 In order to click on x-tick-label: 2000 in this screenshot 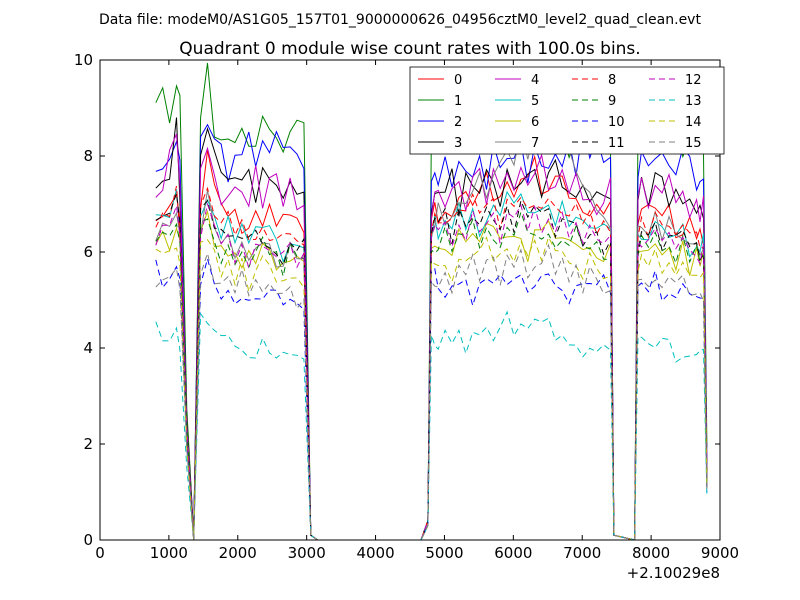, I will do `click(238, 553)`.